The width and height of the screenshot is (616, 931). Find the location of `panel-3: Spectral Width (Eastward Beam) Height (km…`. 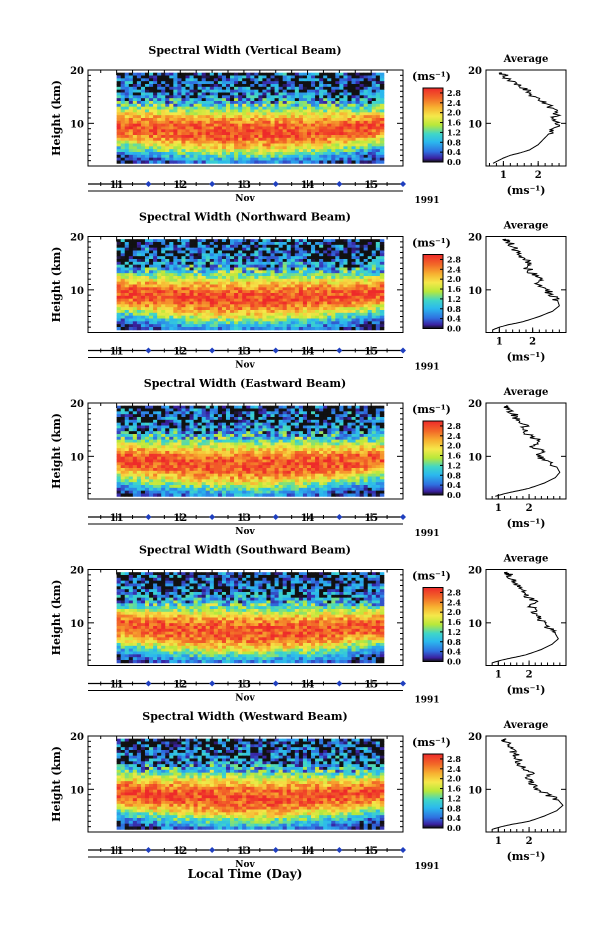

panel-3: Spectral Width (Eastward Beam) Height (km… is located at coordinates (308, 458).